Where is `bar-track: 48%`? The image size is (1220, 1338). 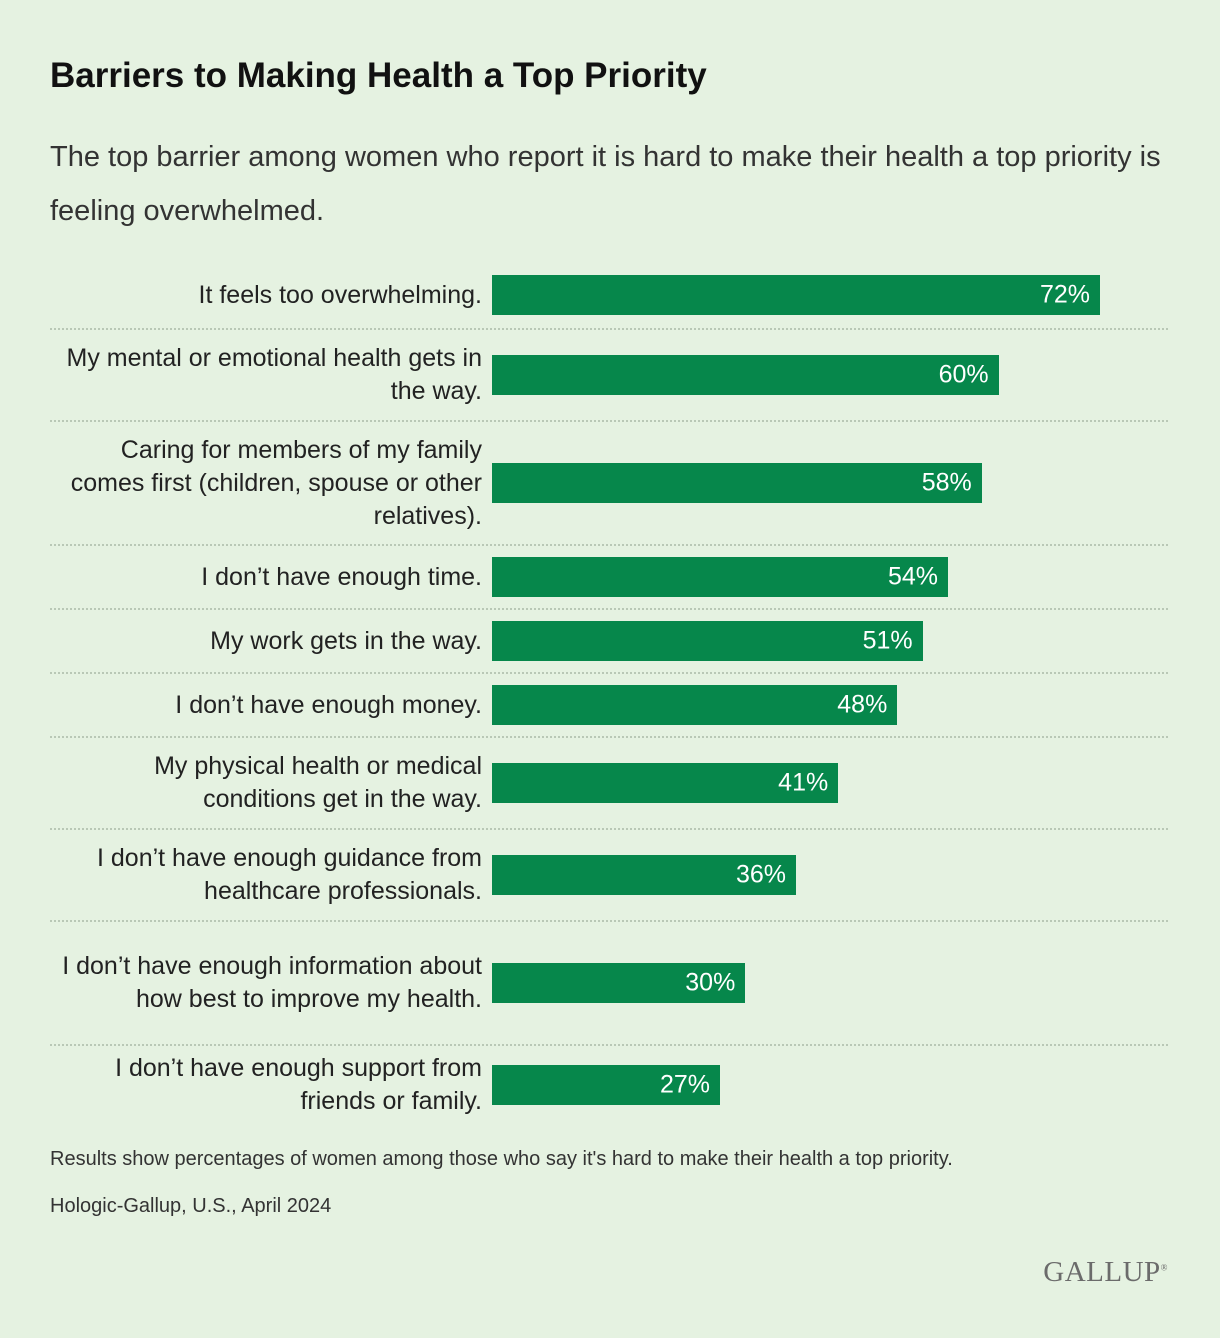 bar-track: 48% is located at coordinates (830, 705).